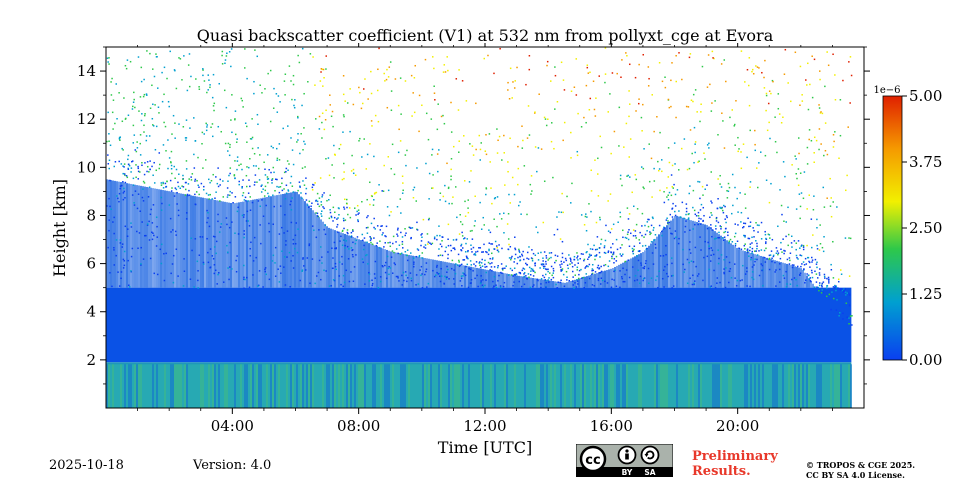  I want to click on footer-version: Version: 4.0, so click(232, 465).